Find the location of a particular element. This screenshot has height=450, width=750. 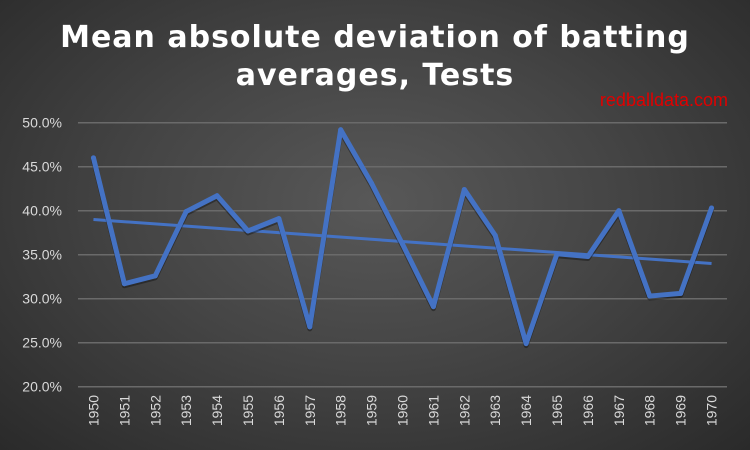

y-tick-label: 30.0% is located at coordinates (42, 299).